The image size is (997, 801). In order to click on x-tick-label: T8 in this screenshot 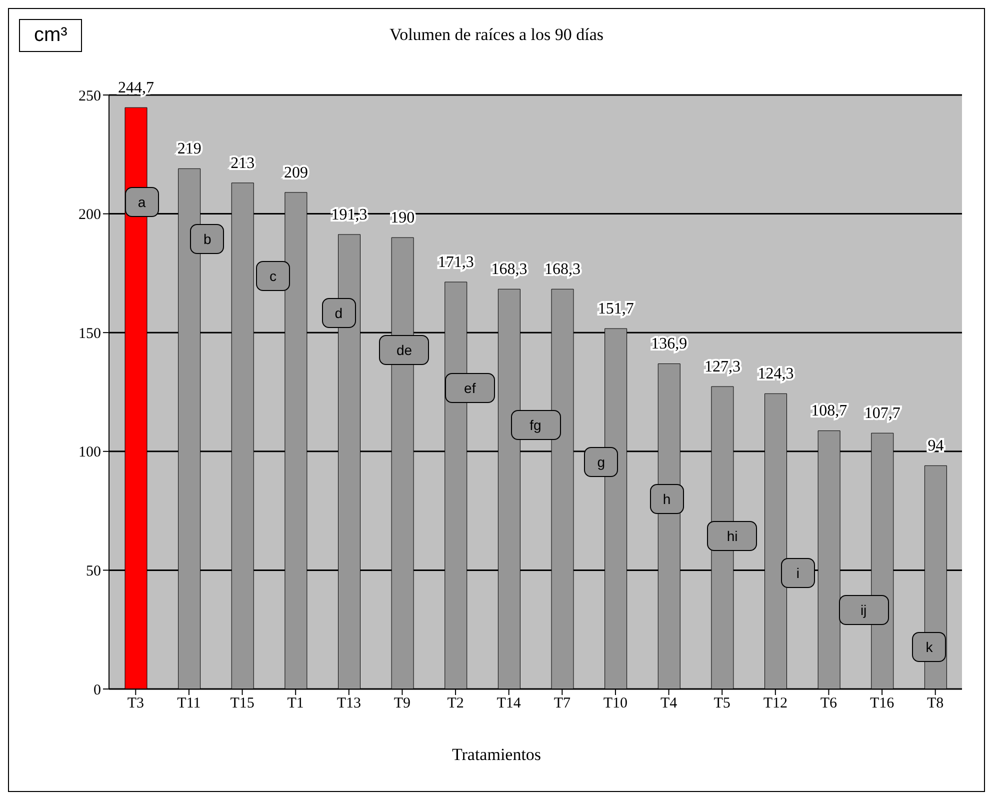, I will do `click(935, 704)`.